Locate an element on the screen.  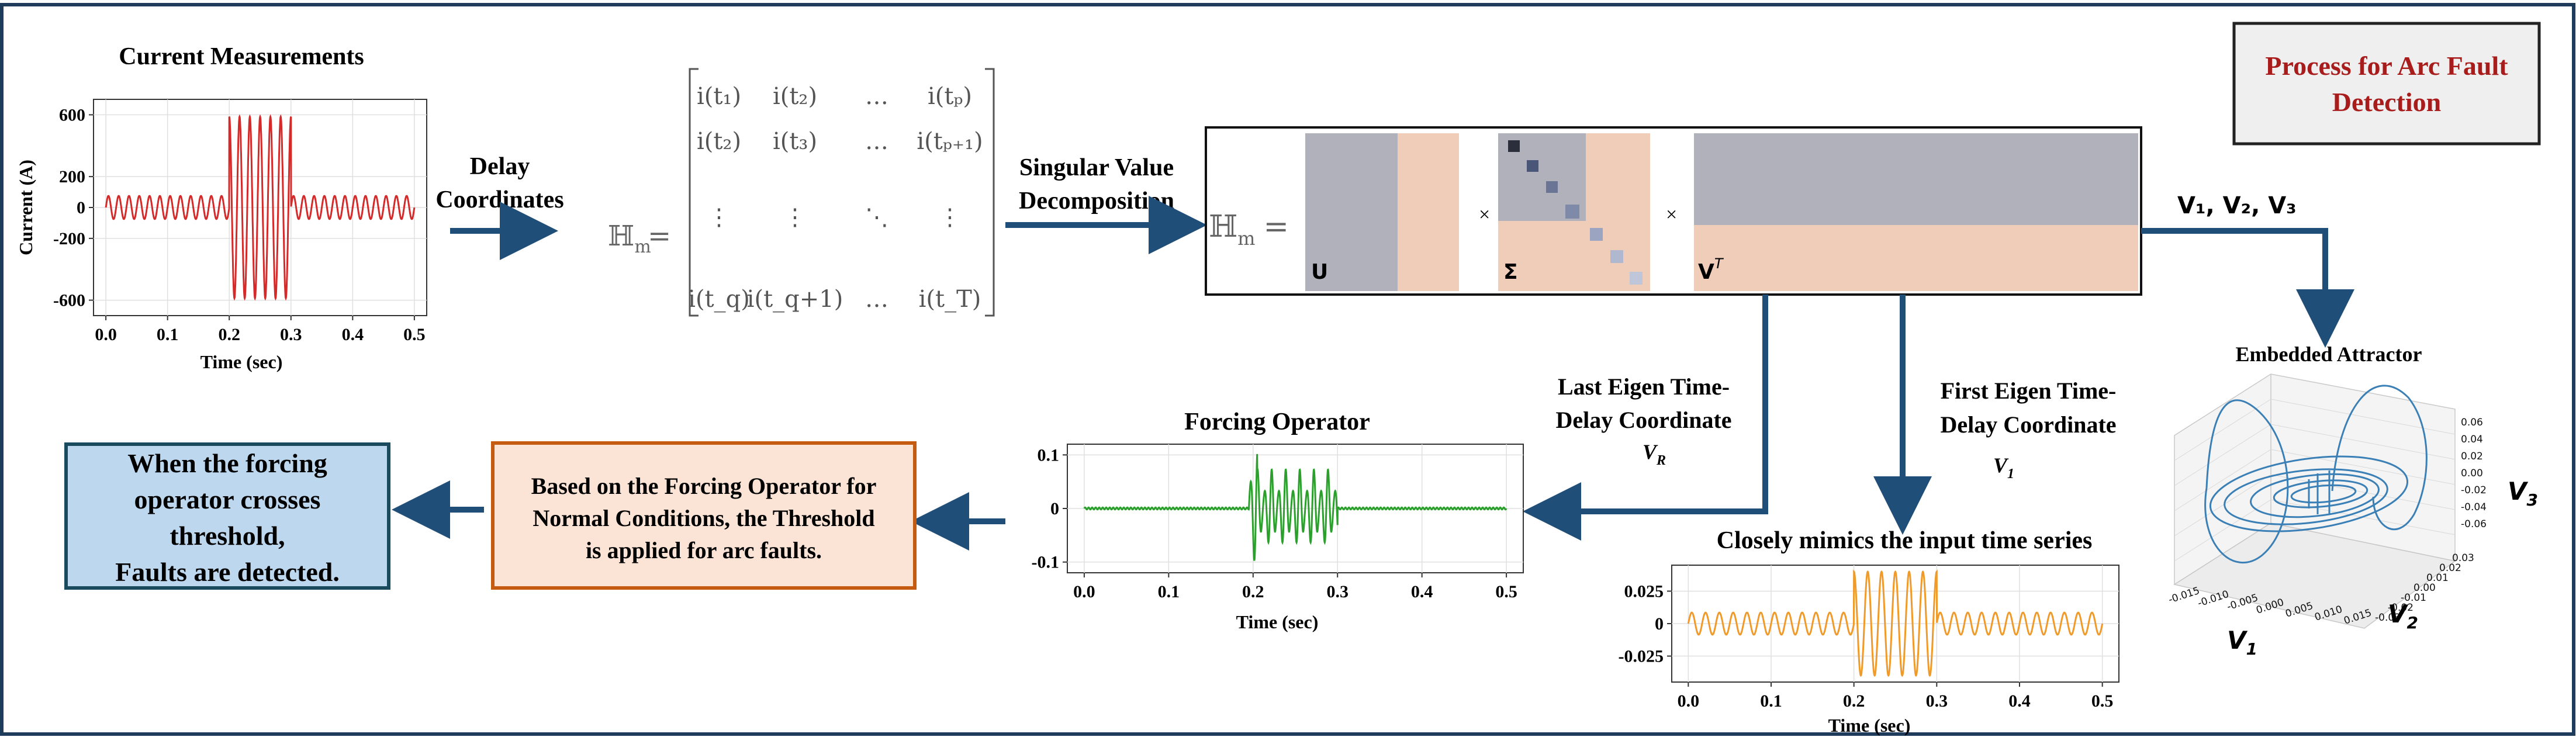
forcing-signal-line is located at coordinates (1295, 508).